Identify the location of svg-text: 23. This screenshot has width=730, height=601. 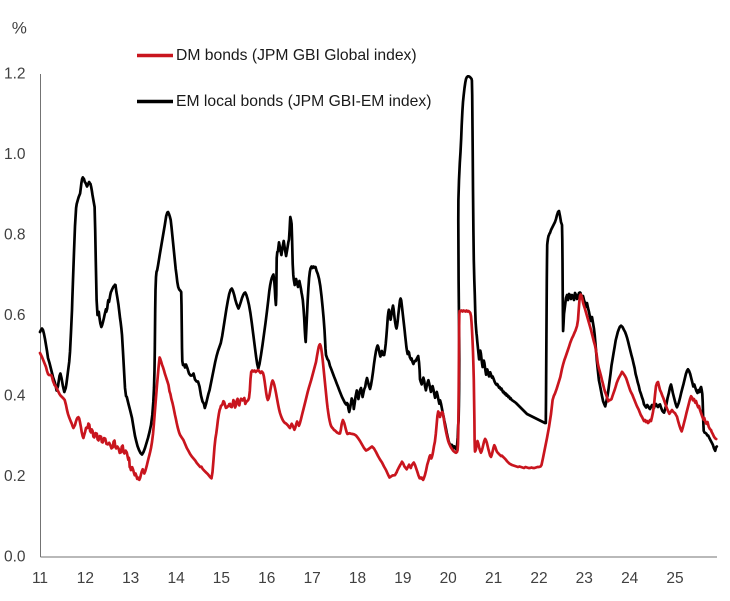
(584, 578).